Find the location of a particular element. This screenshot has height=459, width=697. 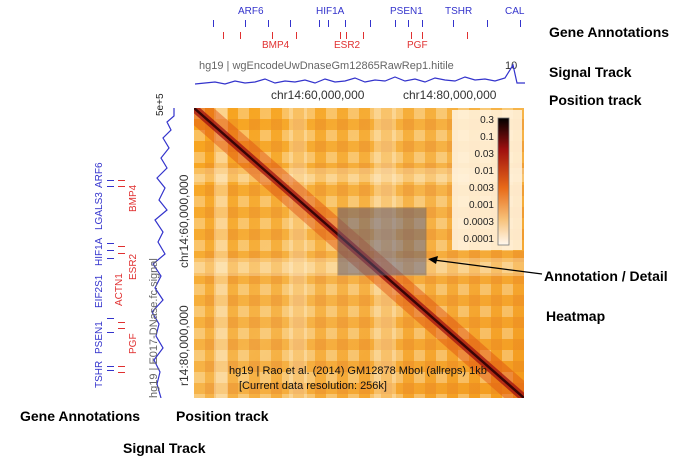

colorbar-tick: 0.03 is located at coordinates (485, 154).